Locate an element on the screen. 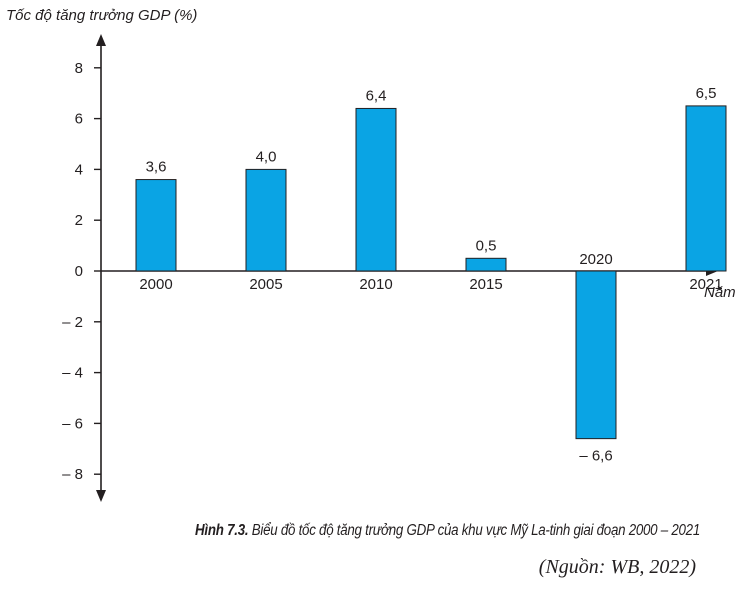 This screenshot has height=590, width=752. x-tick-label: 2015 is located at coordinates (485, 284).